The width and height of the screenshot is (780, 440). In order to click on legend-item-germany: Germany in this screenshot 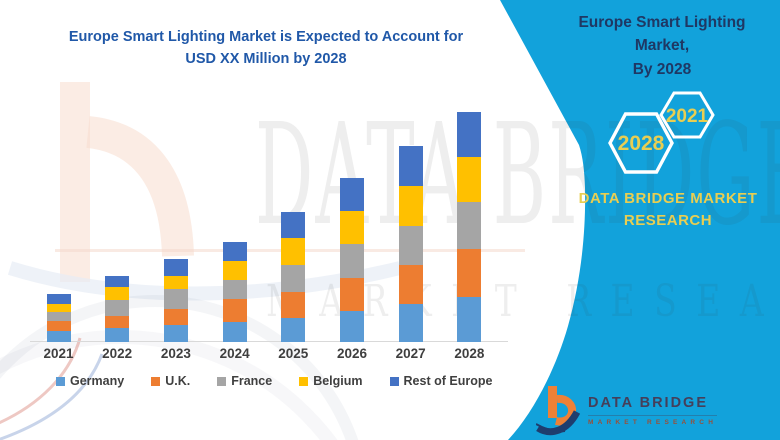, I will do `click(90, 381)`.